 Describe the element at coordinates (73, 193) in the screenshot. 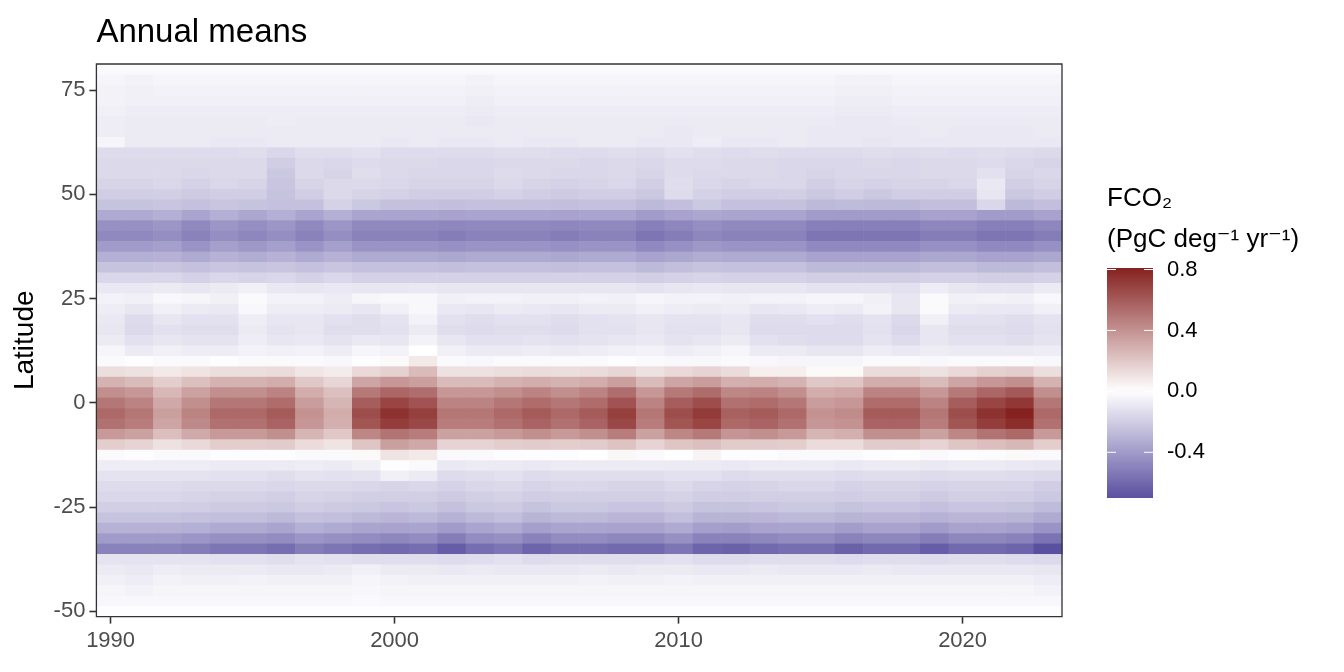

I see `y-tick-label: 50` at that location.